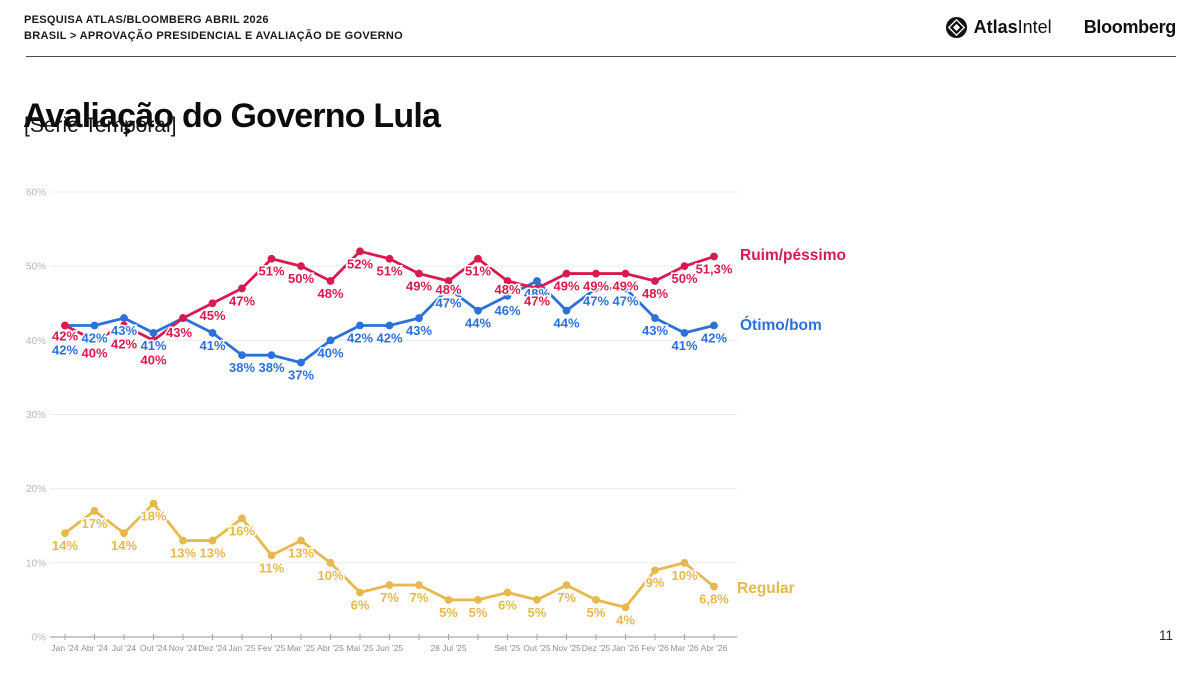 Image resolution: width=1200 pixels, height=675 pixels. Describe the element at coordinates (684, 345) in the screenshot. I see `data-point-label: 41%` at that location.